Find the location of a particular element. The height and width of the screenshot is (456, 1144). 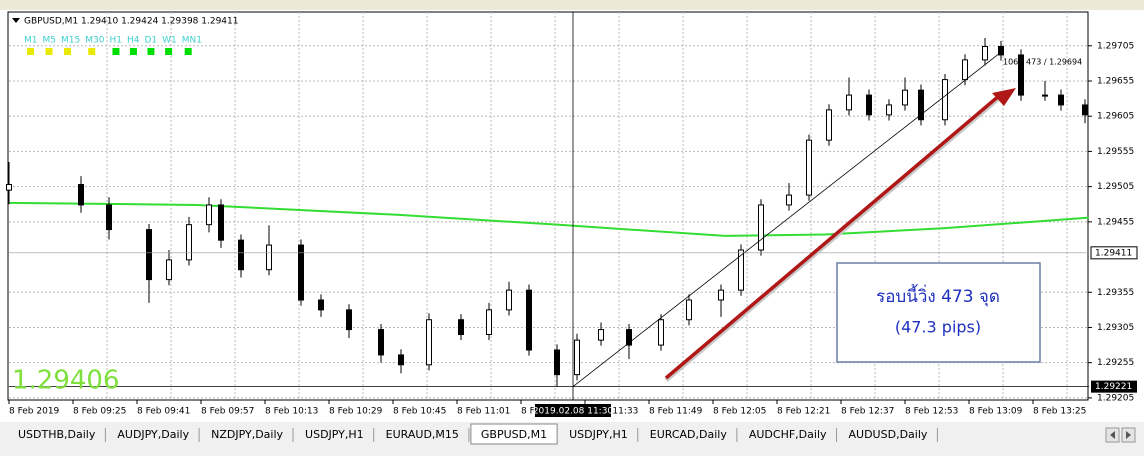

y-tick-label: 1.29355 is located at coordinates (1115, 293).